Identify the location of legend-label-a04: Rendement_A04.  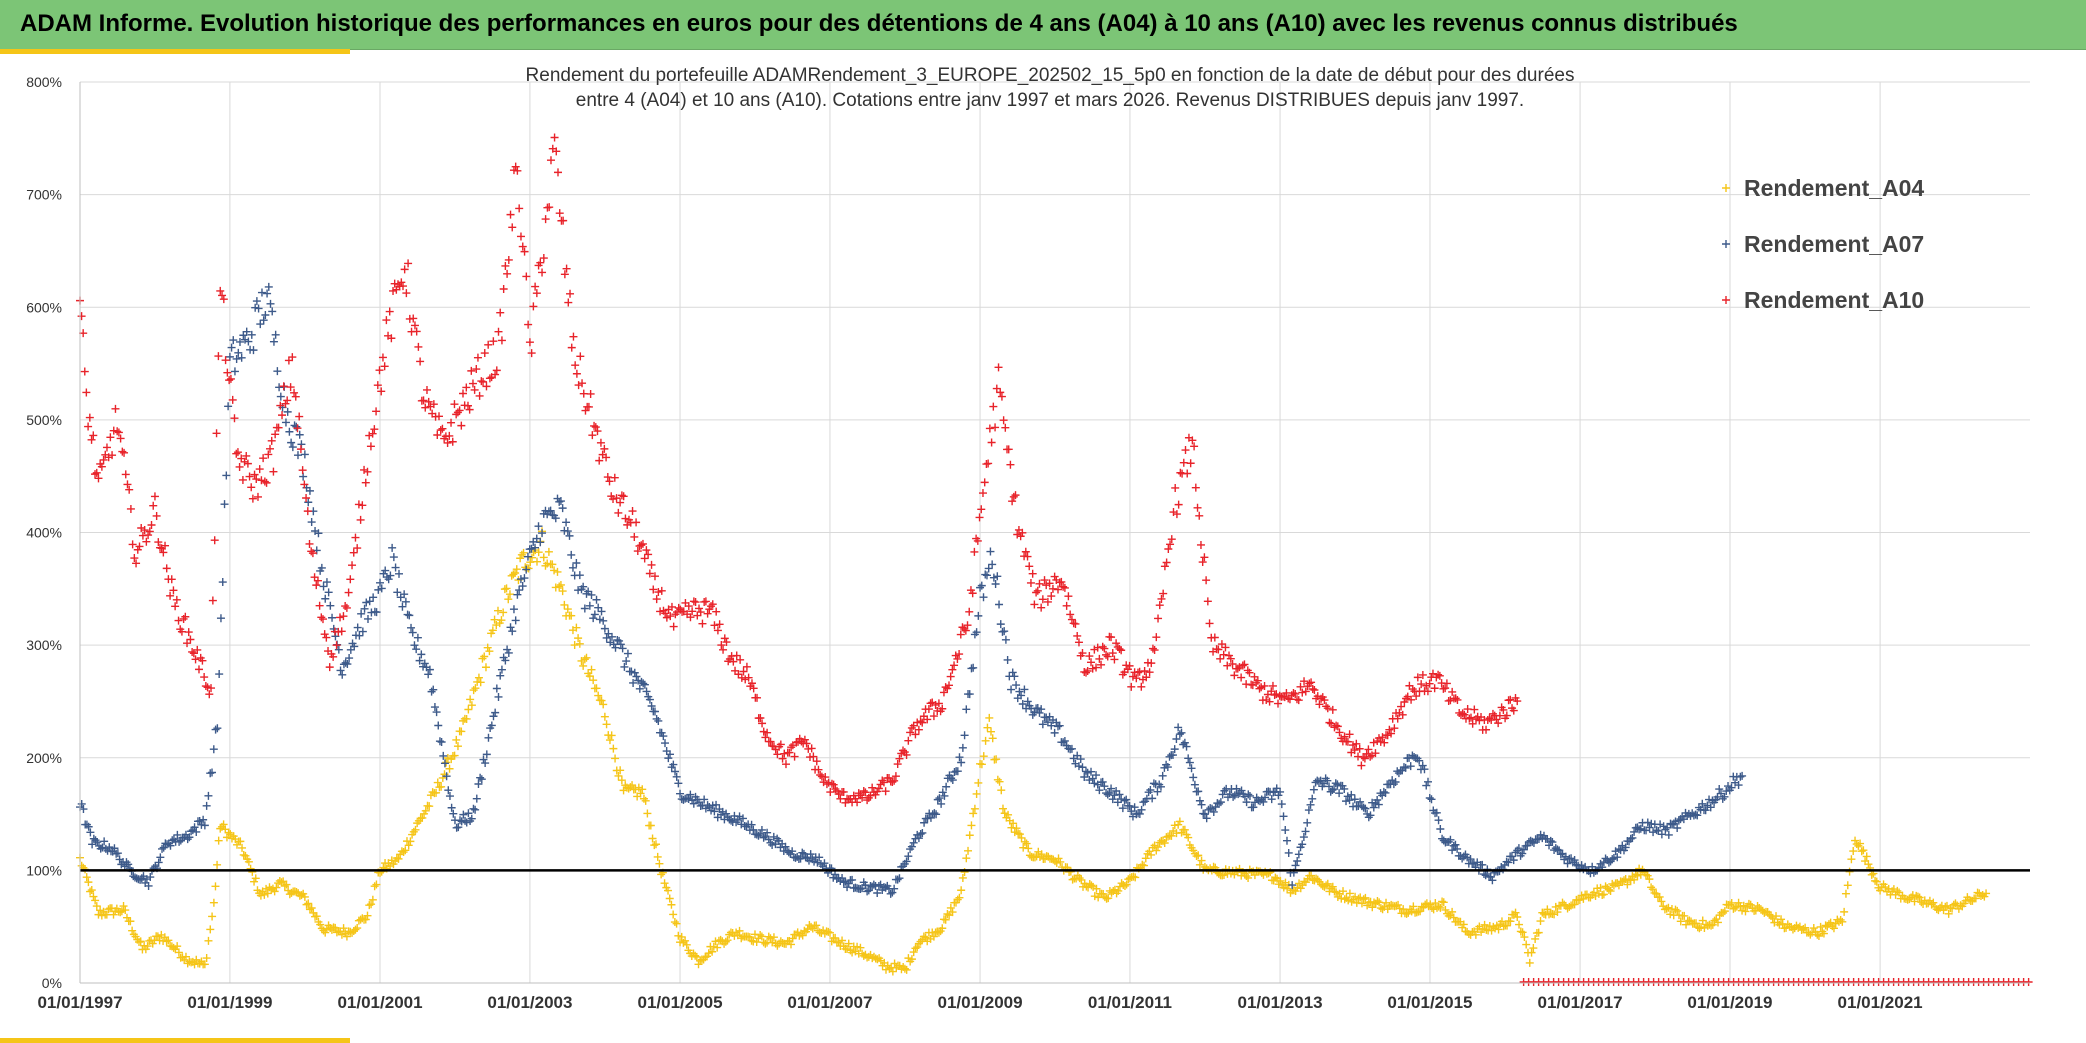
(1834, 188).